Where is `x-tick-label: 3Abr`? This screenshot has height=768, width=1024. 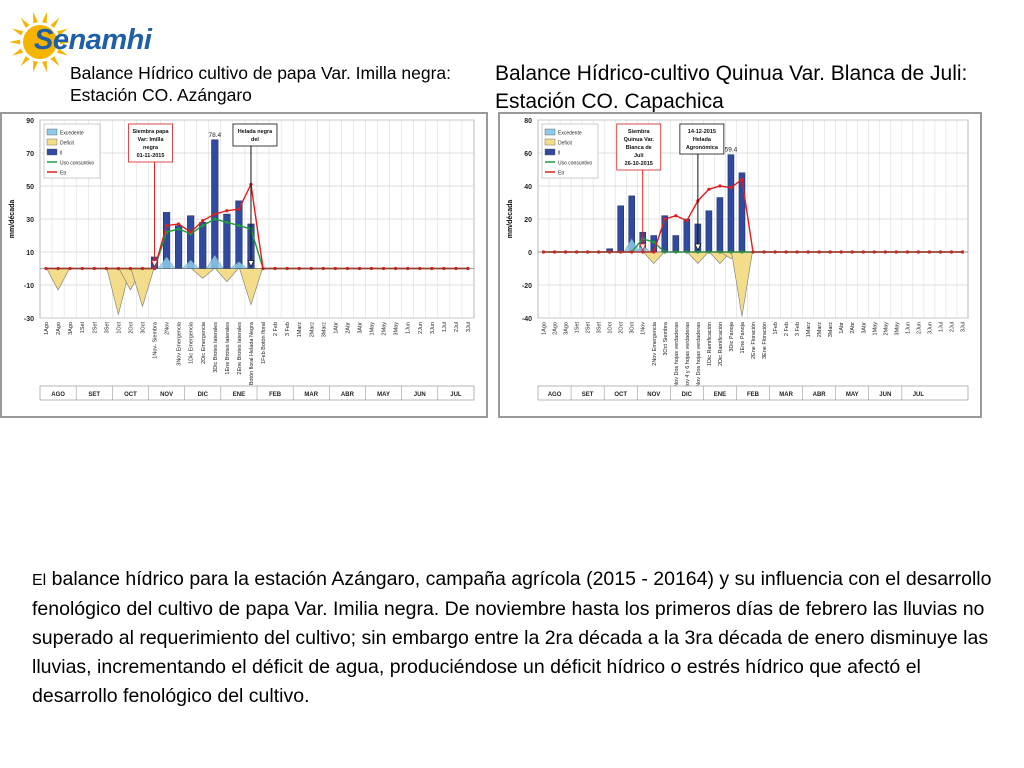 x-tick-label: 3Abr is located at coordinates (864, 328).